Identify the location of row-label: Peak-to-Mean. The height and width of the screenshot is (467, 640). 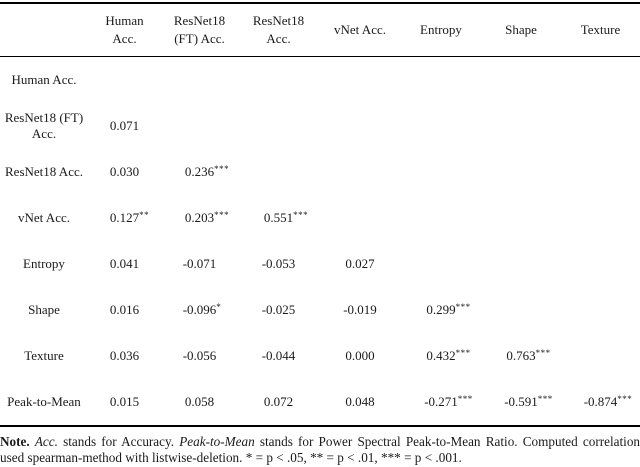
(44, 401).